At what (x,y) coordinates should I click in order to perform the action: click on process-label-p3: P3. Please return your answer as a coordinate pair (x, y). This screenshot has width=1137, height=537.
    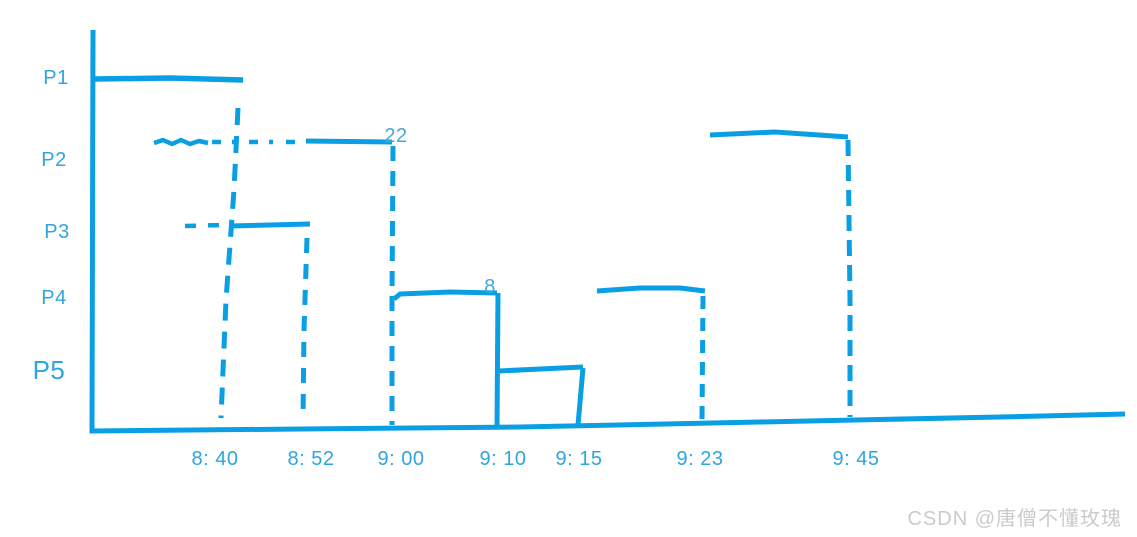
    Looking at the image, I should click on (57, 232).